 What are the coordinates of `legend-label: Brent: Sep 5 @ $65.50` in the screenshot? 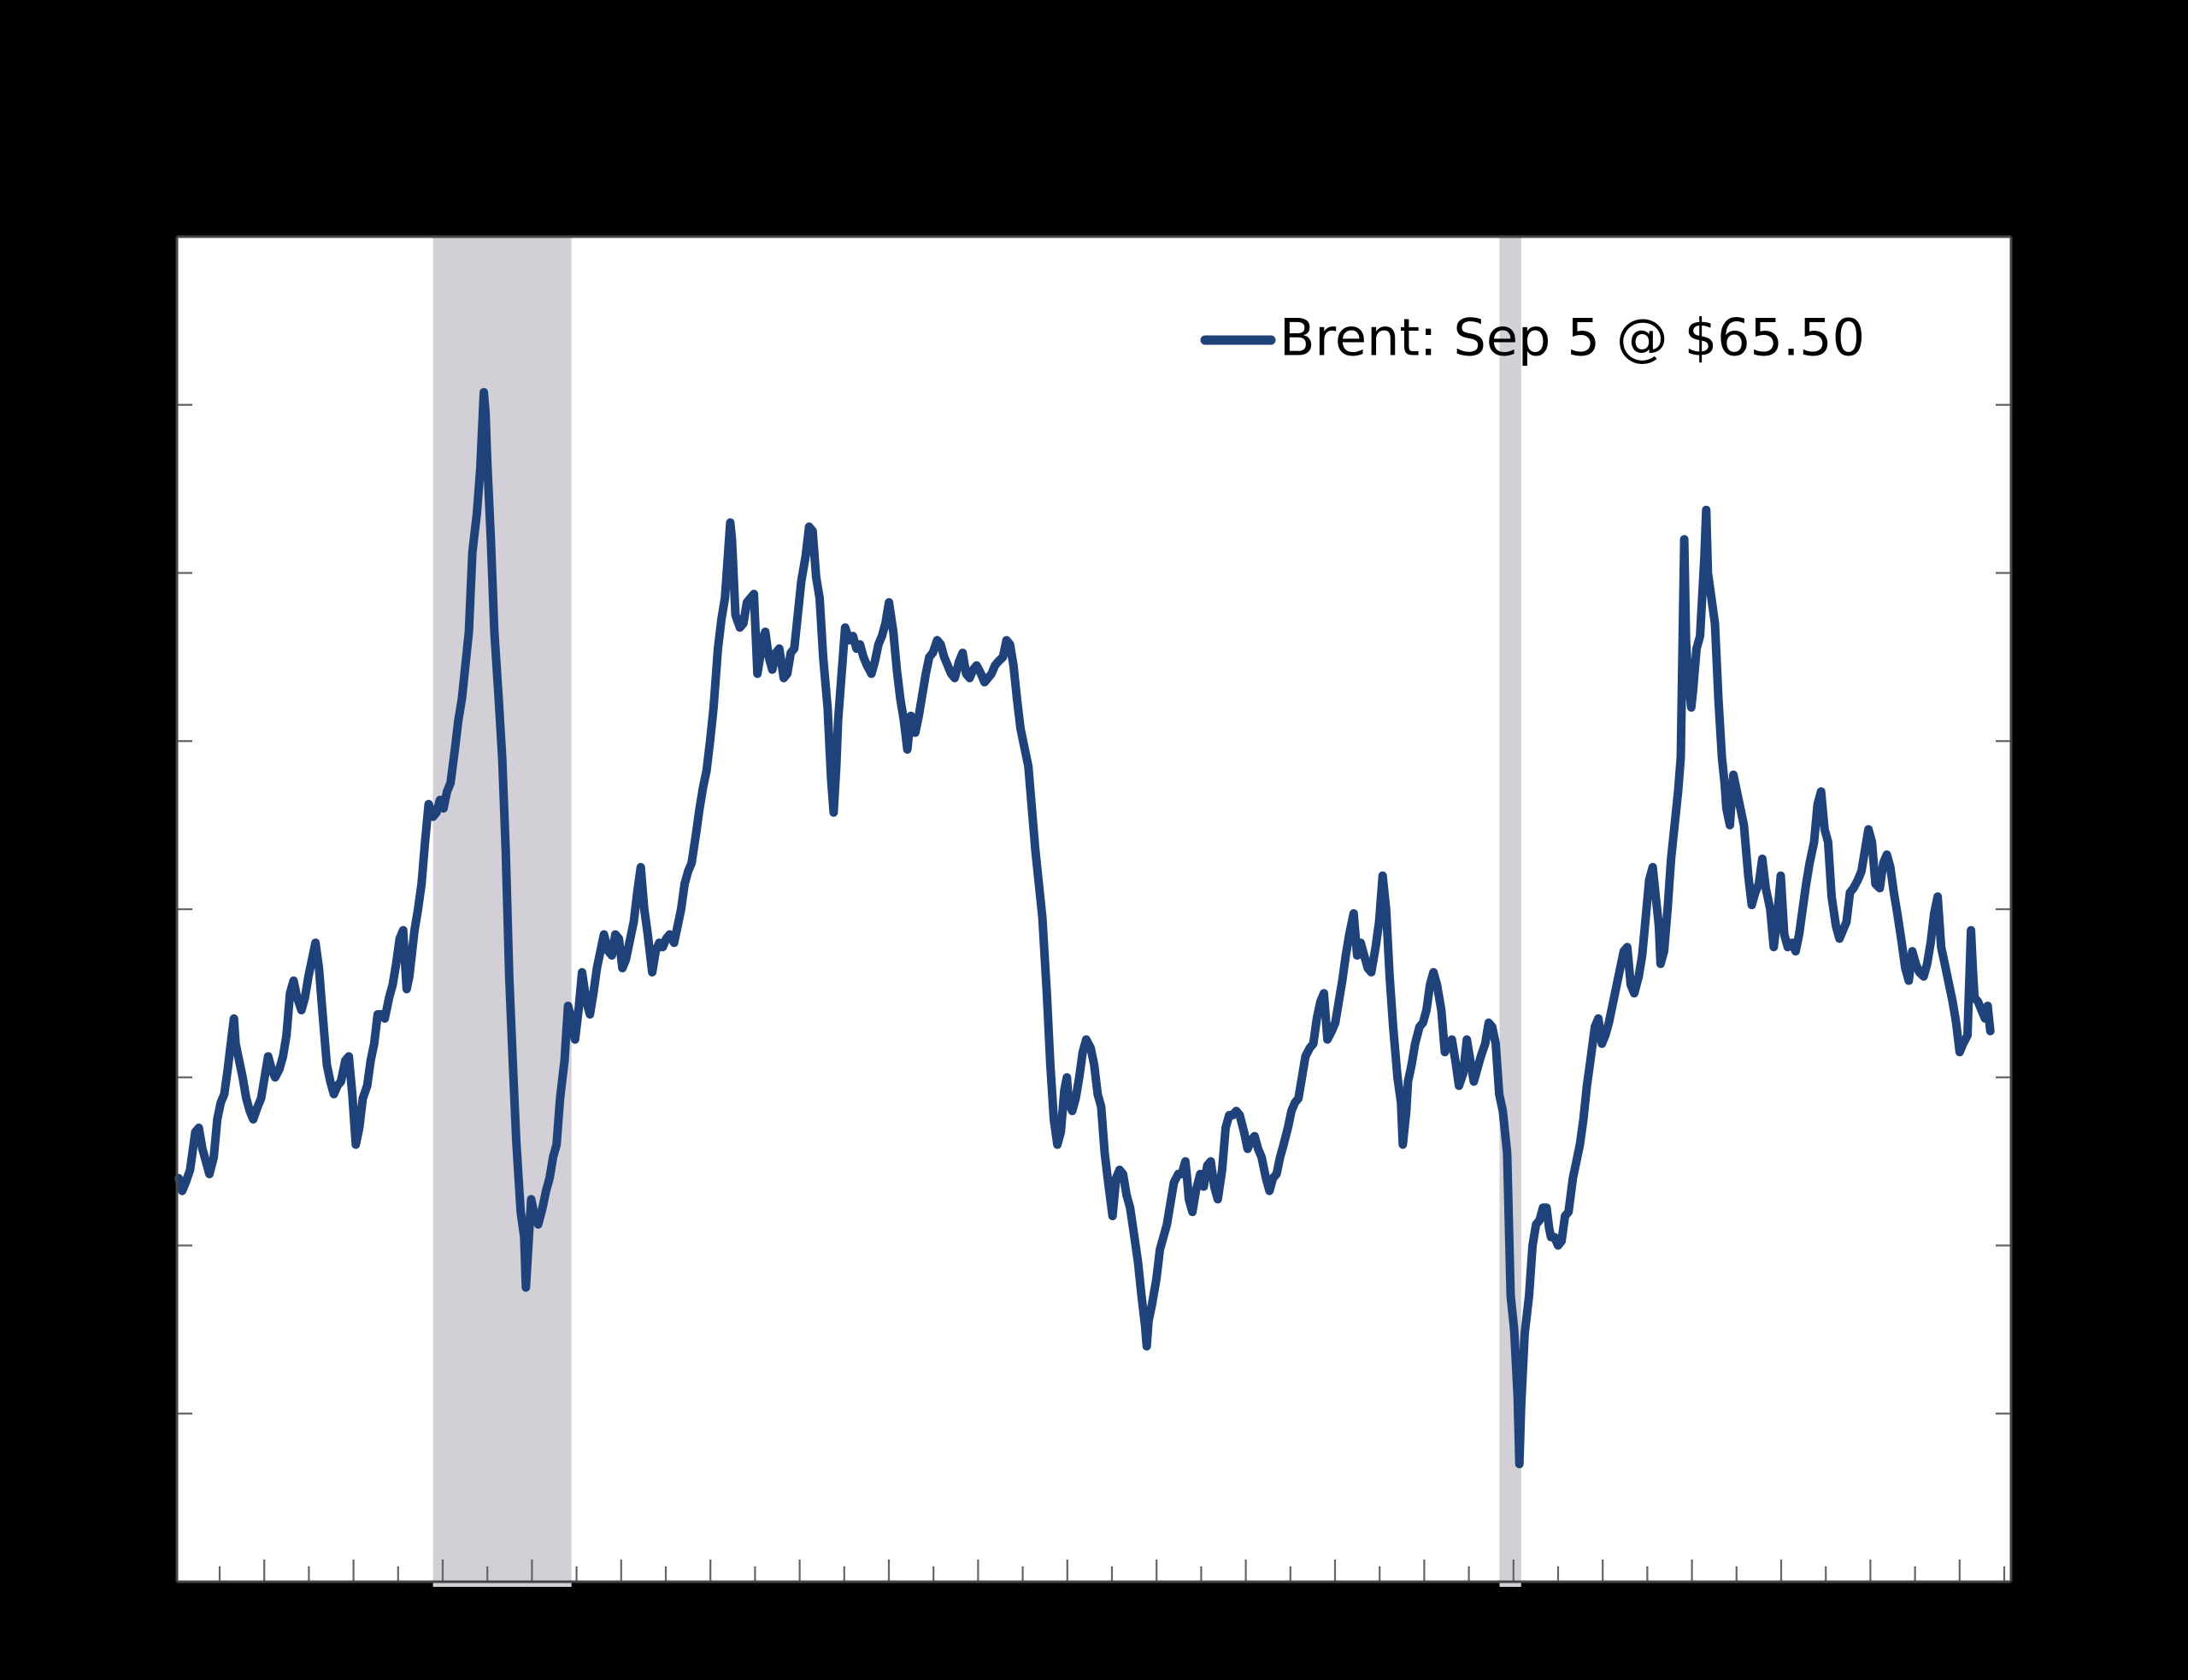 It's located at (1572, 338).